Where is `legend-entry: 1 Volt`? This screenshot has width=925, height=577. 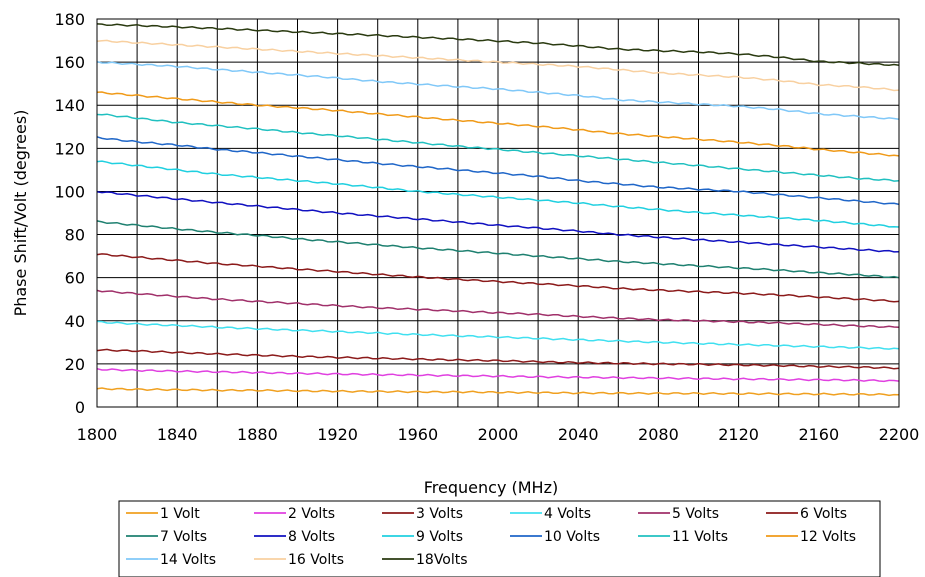
legend-entry: 1 Volt is located at coordinates (180, 514).